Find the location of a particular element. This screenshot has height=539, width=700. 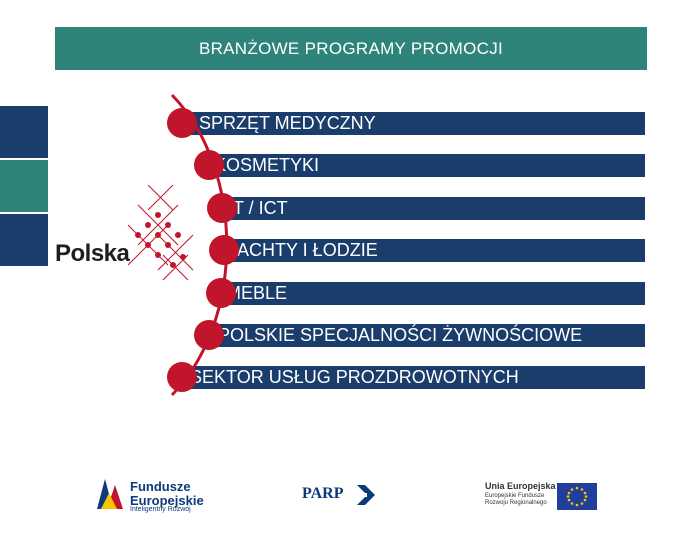

list-item: SPRZĘT MEDYCZNY is located at coordinates (412, 123).